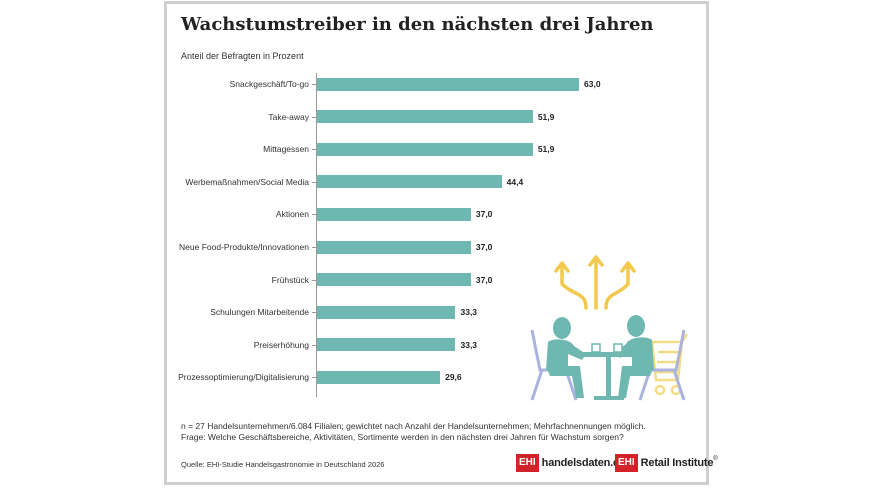 This screenshot has width=876, height=489. I want to click on retail-institute-text: Retail Institute, so click(677, 463).